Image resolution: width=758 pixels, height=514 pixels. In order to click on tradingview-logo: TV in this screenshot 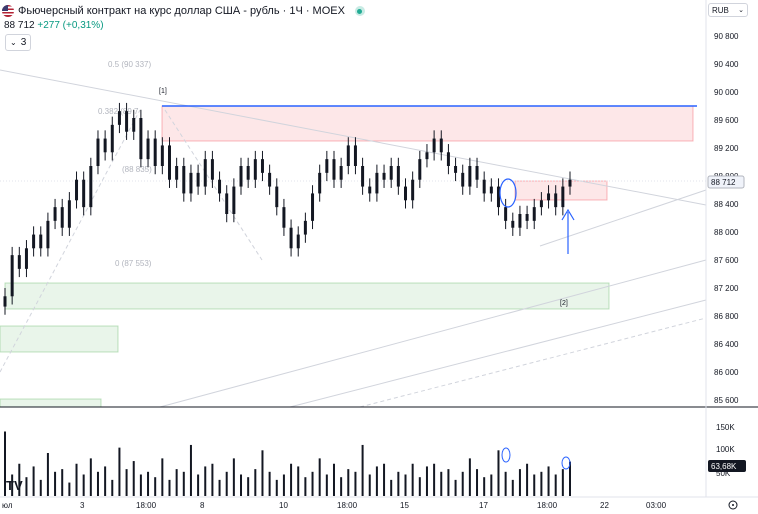, I will do `click(14, 485)`.